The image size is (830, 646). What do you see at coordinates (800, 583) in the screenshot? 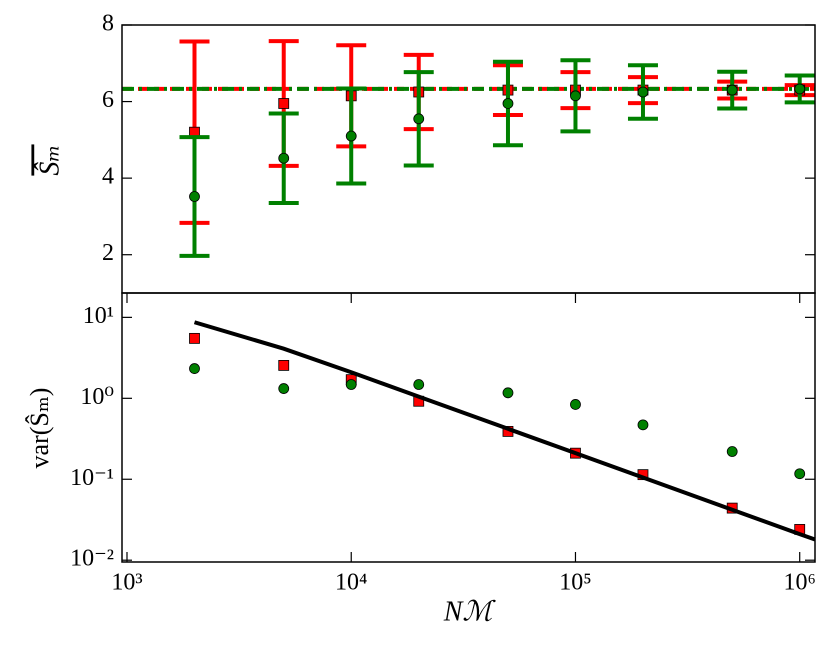
I see `x-tick-label: 10⁶` at bounding box center [800, 583].